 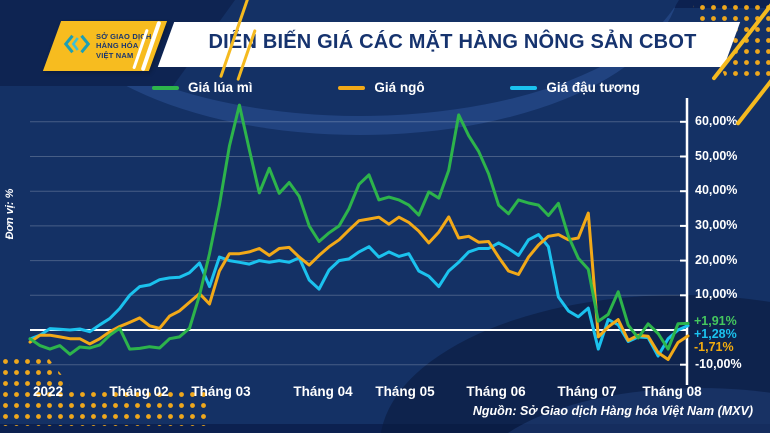 I want to click on x-tick-label: Tháng 06, so click(x=496, y=391).